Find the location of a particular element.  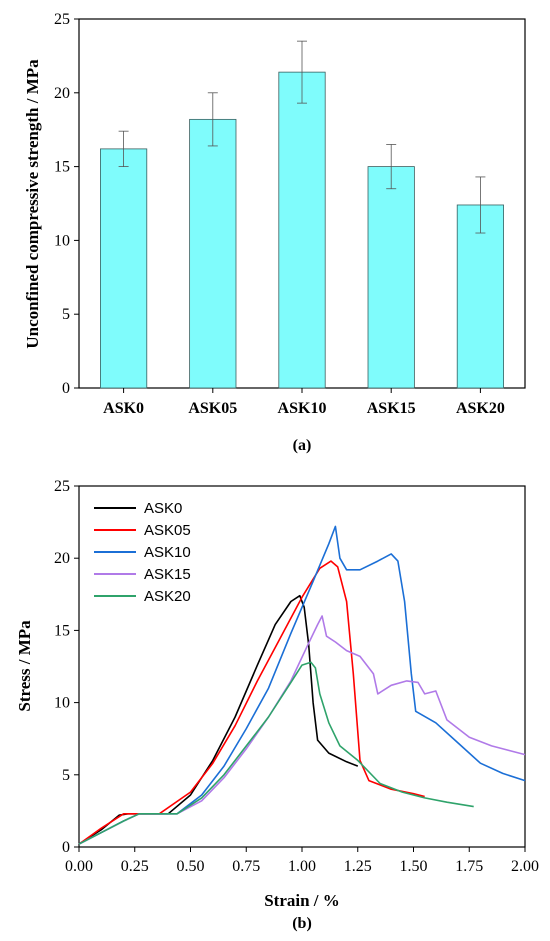

y-tick-label-a: 0 is located at coordinates (66, 388).